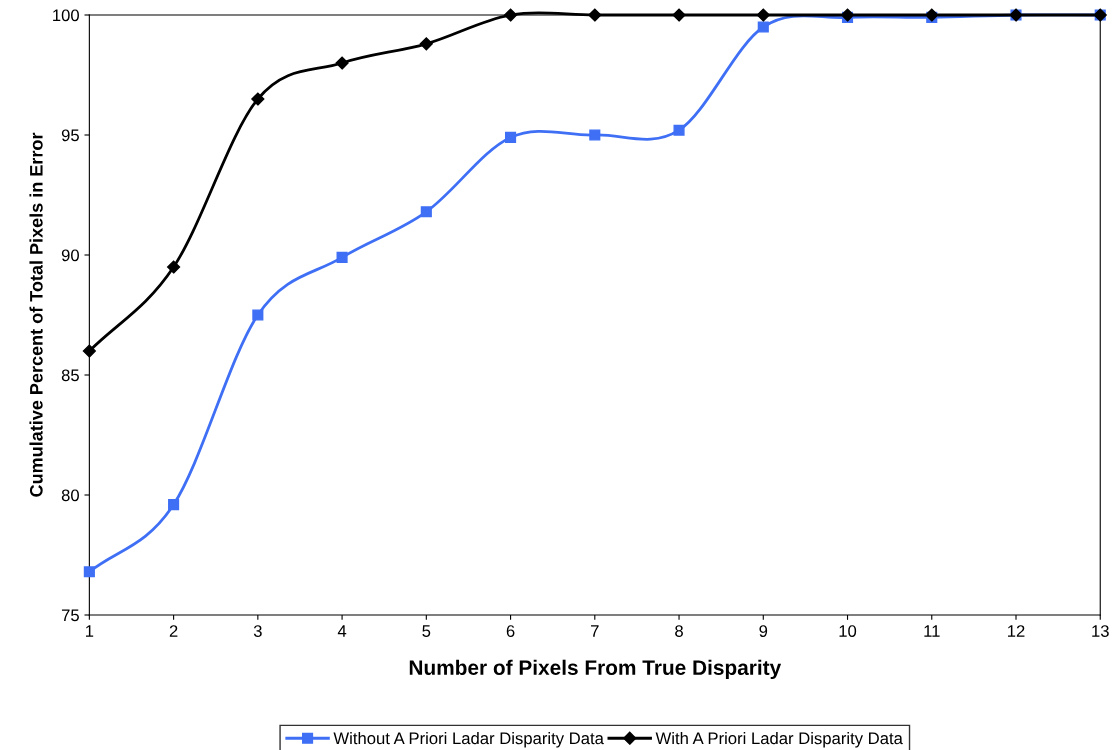 The image size is (1117, 750). I want to click on x-tick-label: 3, so click(257, 631).